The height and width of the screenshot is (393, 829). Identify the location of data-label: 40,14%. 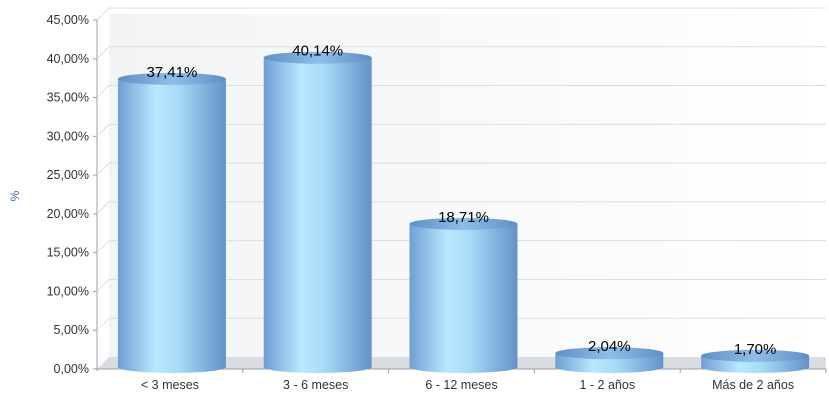
(317, 51).